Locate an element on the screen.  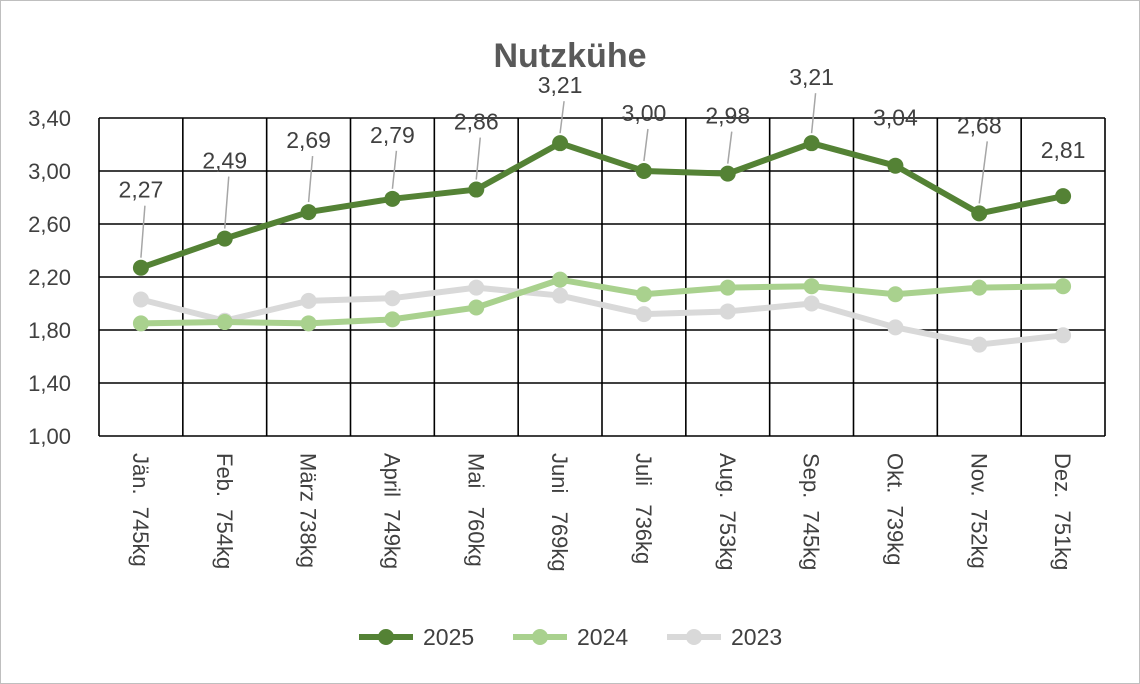
data-label: 3,04 is located at coordinates (895, 118).